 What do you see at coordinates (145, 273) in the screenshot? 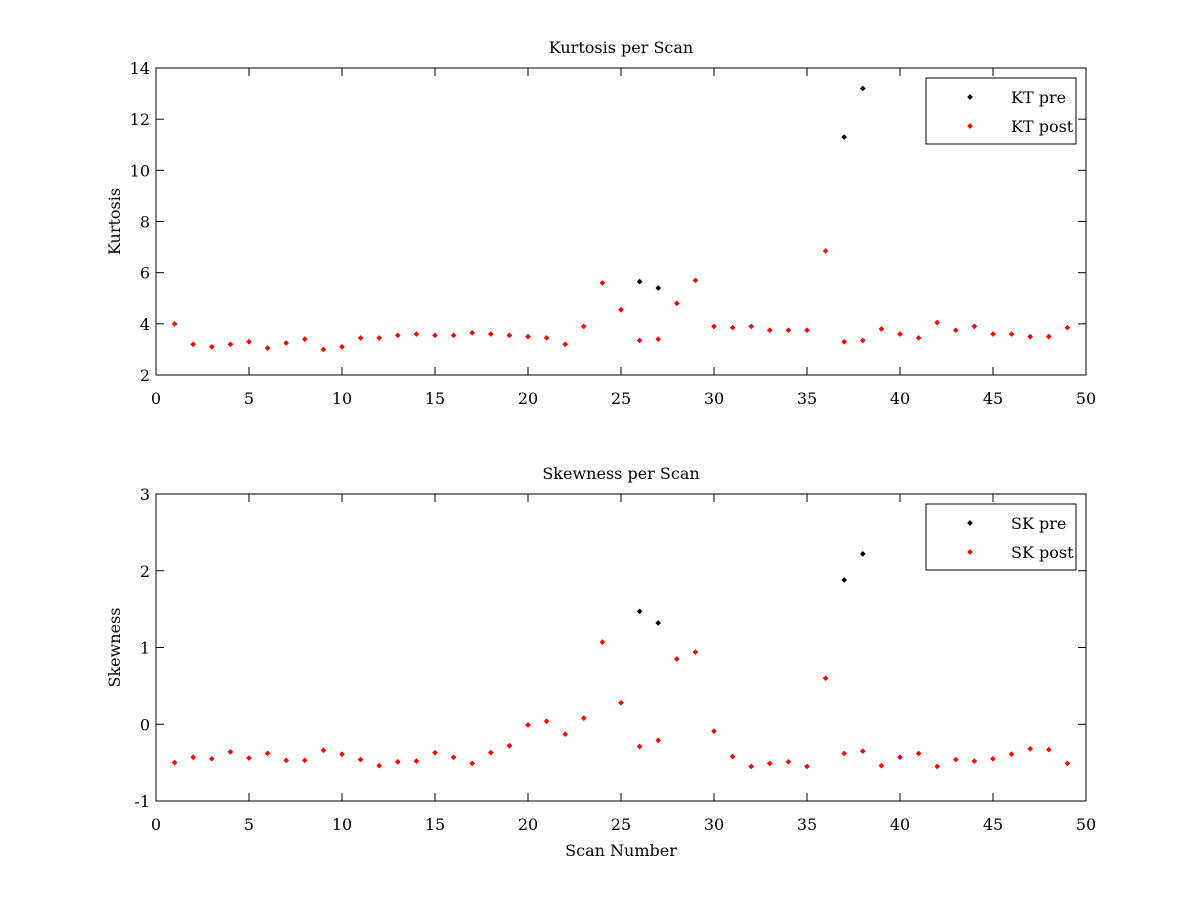
I see `y-tick-label: 6` at bounding box center [145, 273].